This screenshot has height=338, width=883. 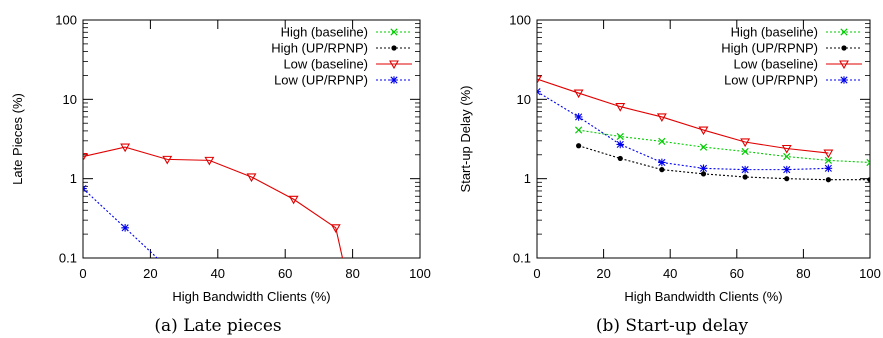 What do you see at coordinates (465, 139) in the screenshot?
I see `y-axis-label: Start-up Delay (%)` at bounding box center [465, 139].